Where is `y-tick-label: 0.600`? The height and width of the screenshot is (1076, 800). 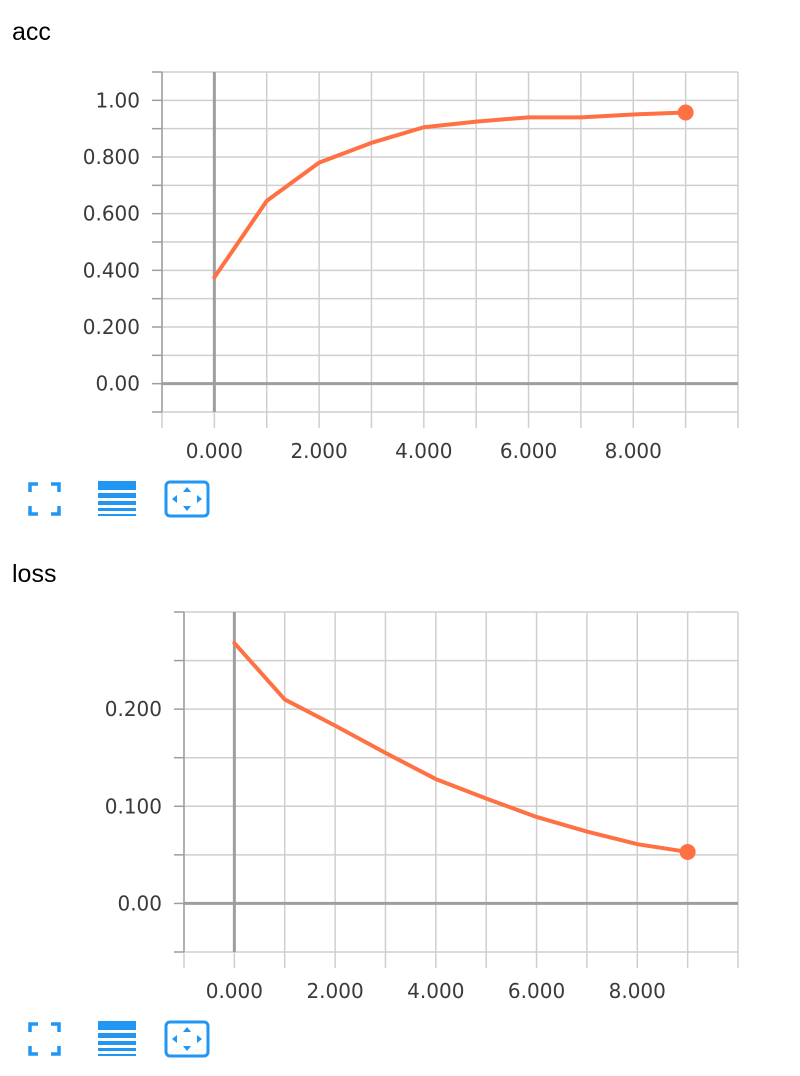 y-tick-label: 0.600 is located at coordinates (111, 214).